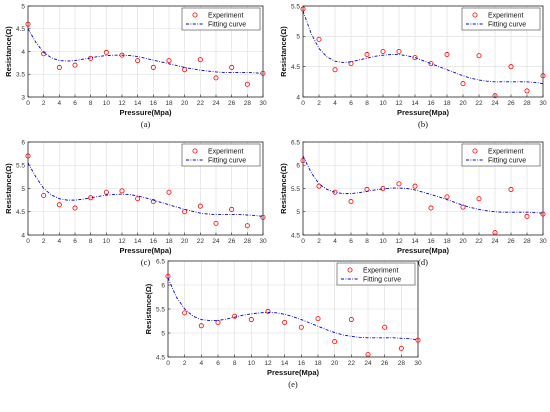  I want to click on plot-frame, so click(423, 51).